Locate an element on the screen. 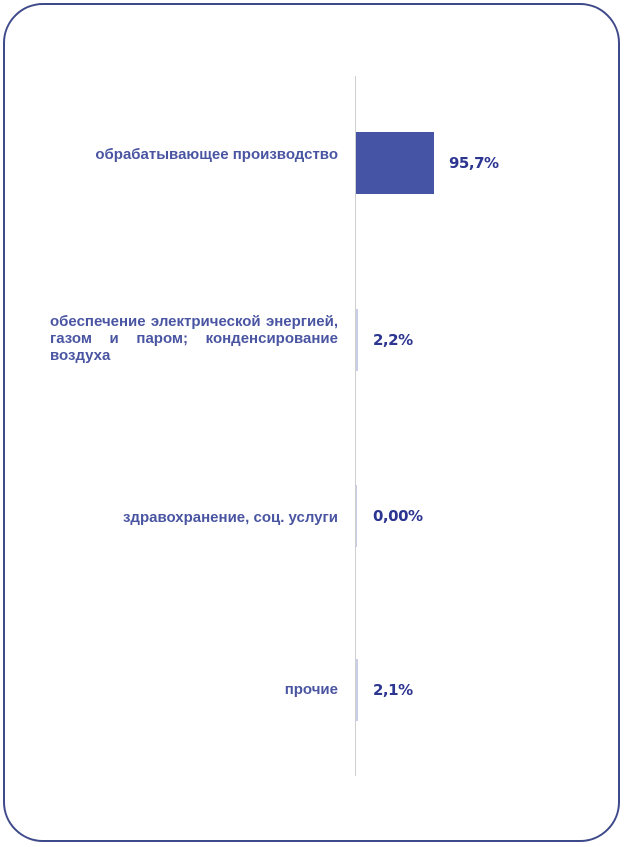  category-label-3: прочие is located at coordinates (311, 689).